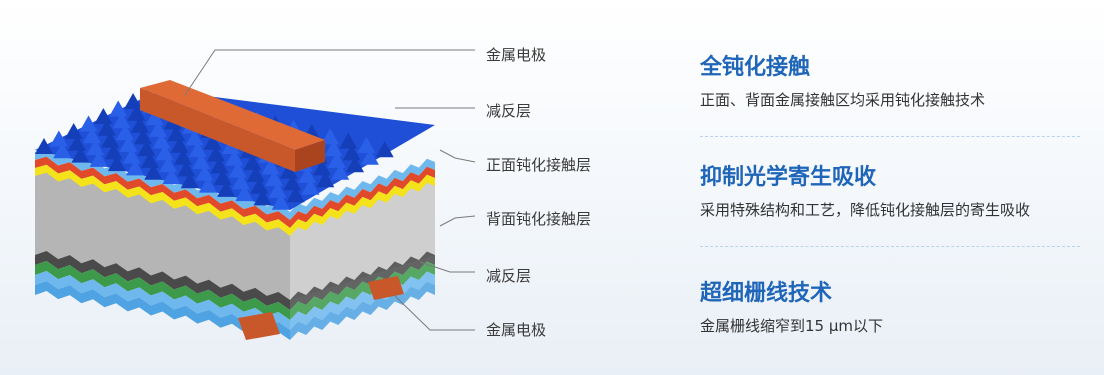  What do you see at coordinates (509, 111) in the screenshot?
I see `label-anti-reflection-top: 减反层` at bounding box center [509, 111].